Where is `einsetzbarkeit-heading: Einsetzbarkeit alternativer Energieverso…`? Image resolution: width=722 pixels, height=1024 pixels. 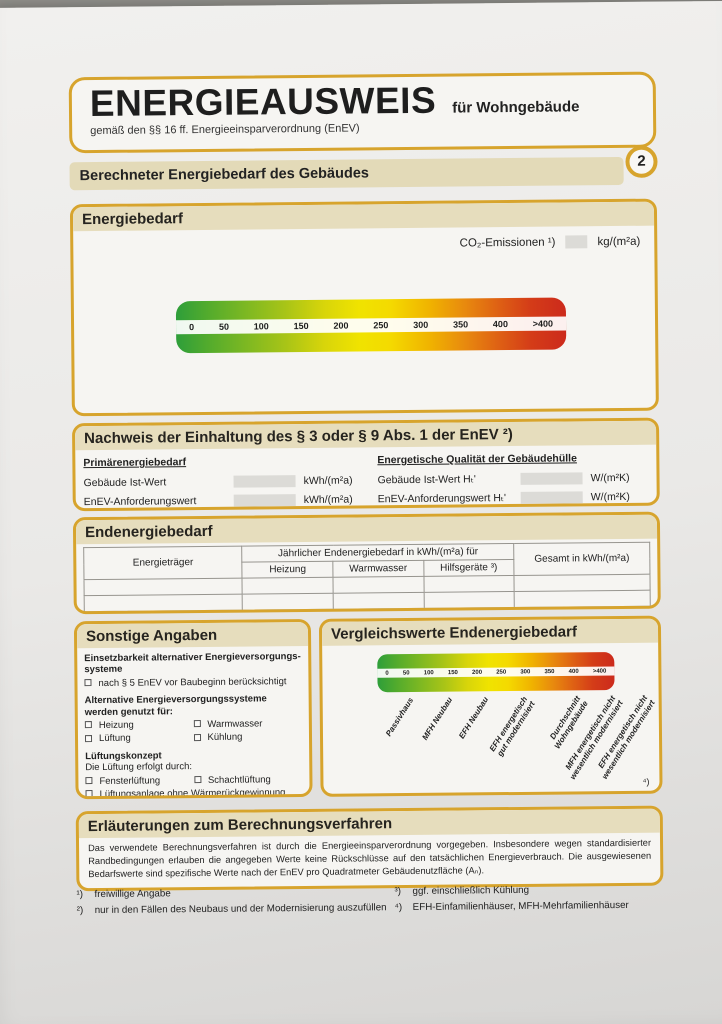 einsetzbarkeit-heading: Einsetzbarkeit alternativer Energieverso… is located at coordinates (192, 663).